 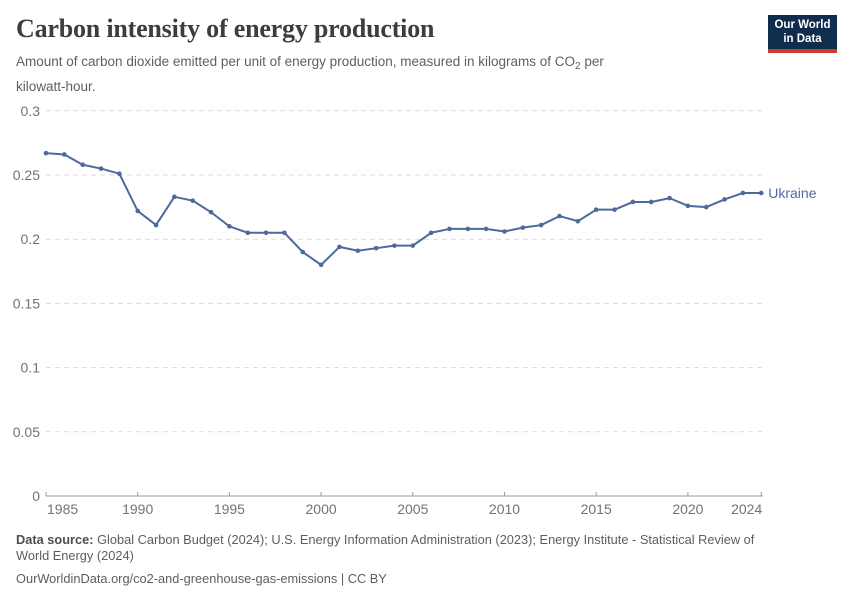 What do you see at coordinates (802, 25) in the screenshot?
I see `owid-logo-line1: Our World` at bounding box center [802, 25].